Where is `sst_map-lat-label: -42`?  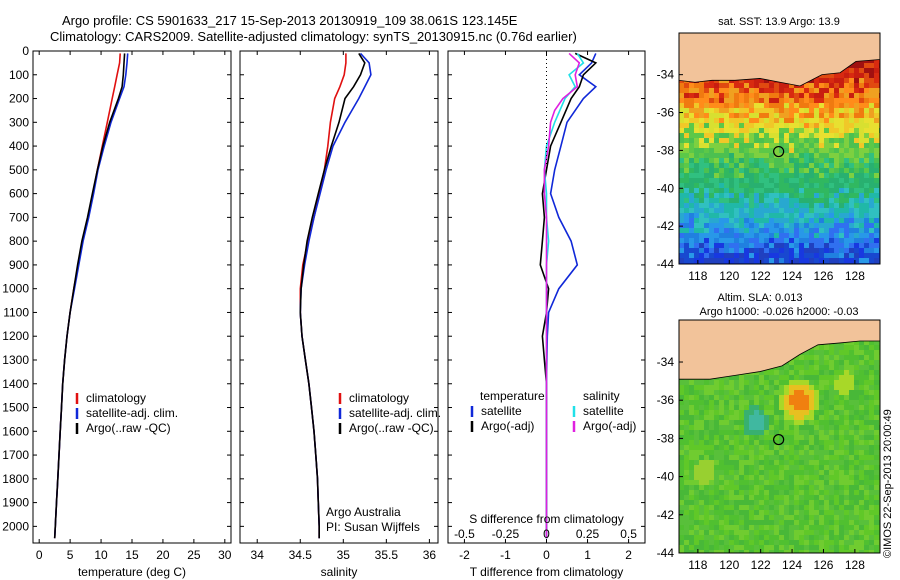
sst_map-lat-label: -42 is located at coordinates (666, 226).